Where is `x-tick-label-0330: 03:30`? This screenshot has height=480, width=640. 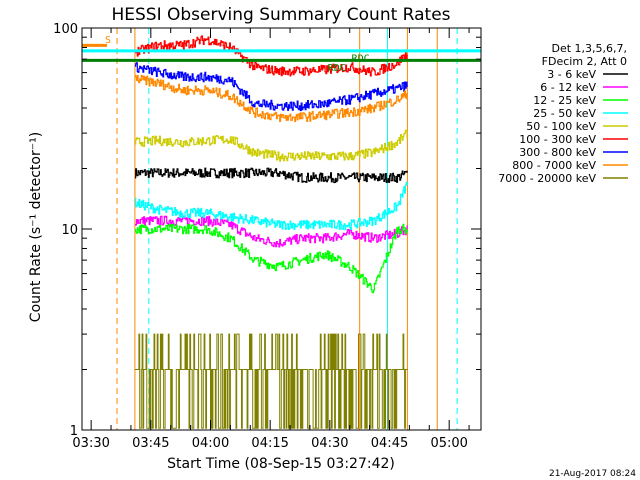 x-tick-label-0330: 03:30 is located at coordinates (90, 443).